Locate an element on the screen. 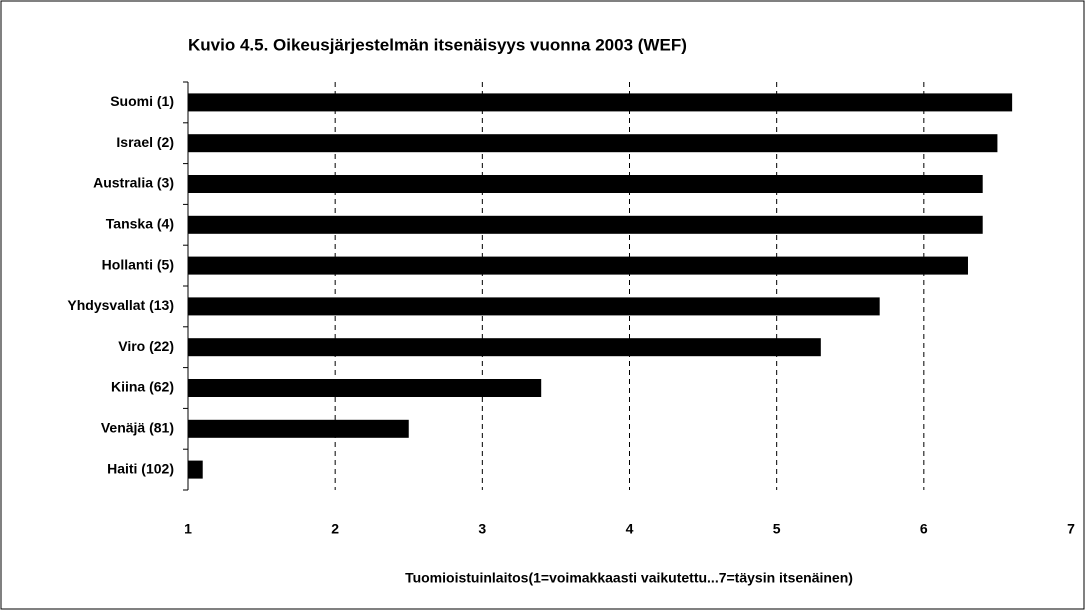 This screenshot has width=1086, height=611. y-tick-label: Viro (22) is located at coordinates (146, 346).